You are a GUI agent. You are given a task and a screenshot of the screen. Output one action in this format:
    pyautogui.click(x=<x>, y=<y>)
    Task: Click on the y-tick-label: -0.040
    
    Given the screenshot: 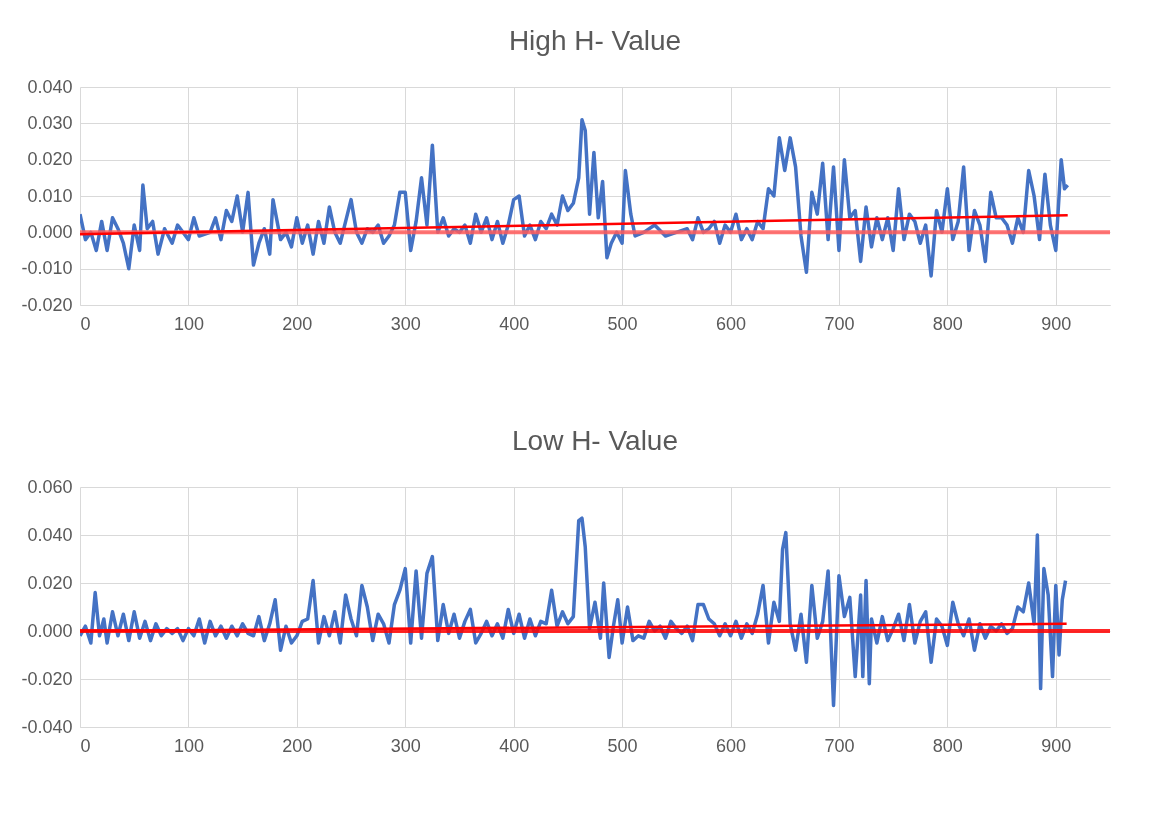 What is the action you would take?
    pyautogui.click(x=47, y=726)
    